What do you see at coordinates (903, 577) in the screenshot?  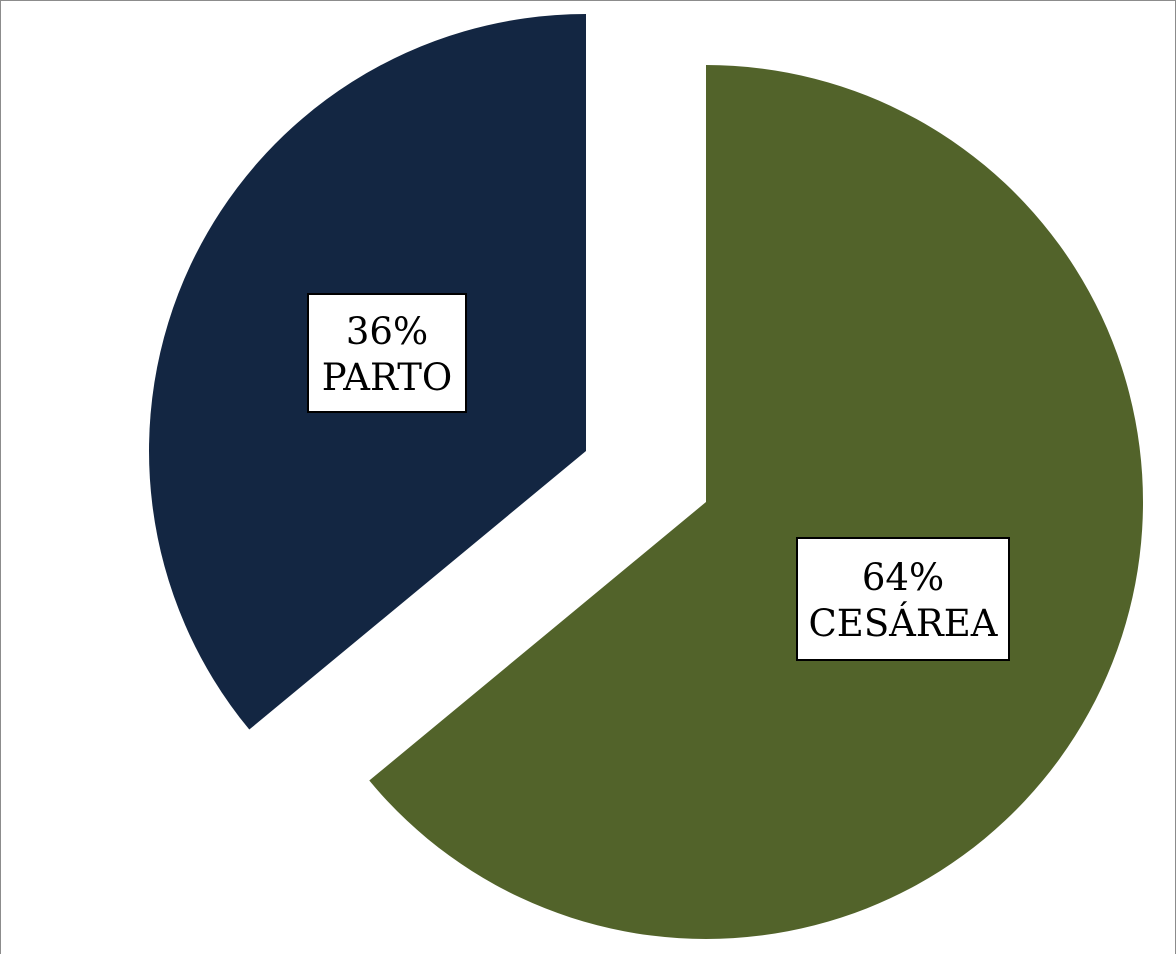 I see `data-label-cesarea-percent: 64%` at bounding box center [903, 577].